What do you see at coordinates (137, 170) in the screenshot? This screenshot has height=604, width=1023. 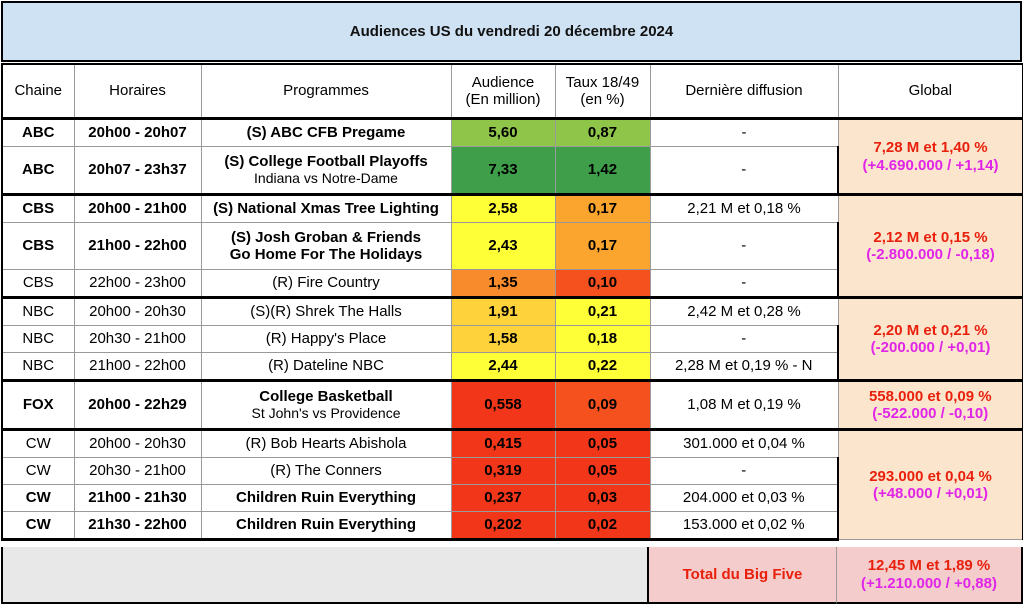 I see `cell-horaires: 20h07 - 23h37` at bounding box center [137, 170].